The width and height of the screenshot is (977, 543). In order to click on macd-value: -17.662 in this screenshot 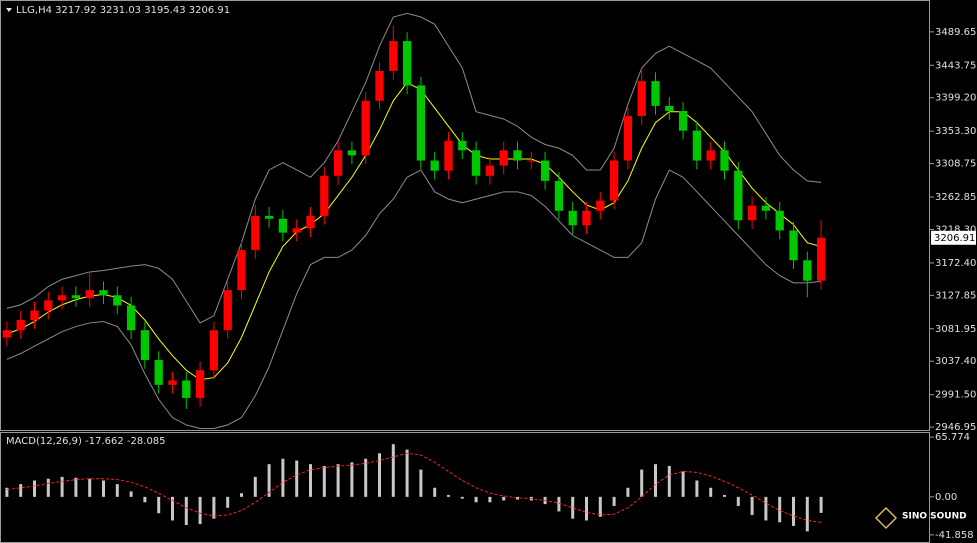, I will do `click(104, 441)`.